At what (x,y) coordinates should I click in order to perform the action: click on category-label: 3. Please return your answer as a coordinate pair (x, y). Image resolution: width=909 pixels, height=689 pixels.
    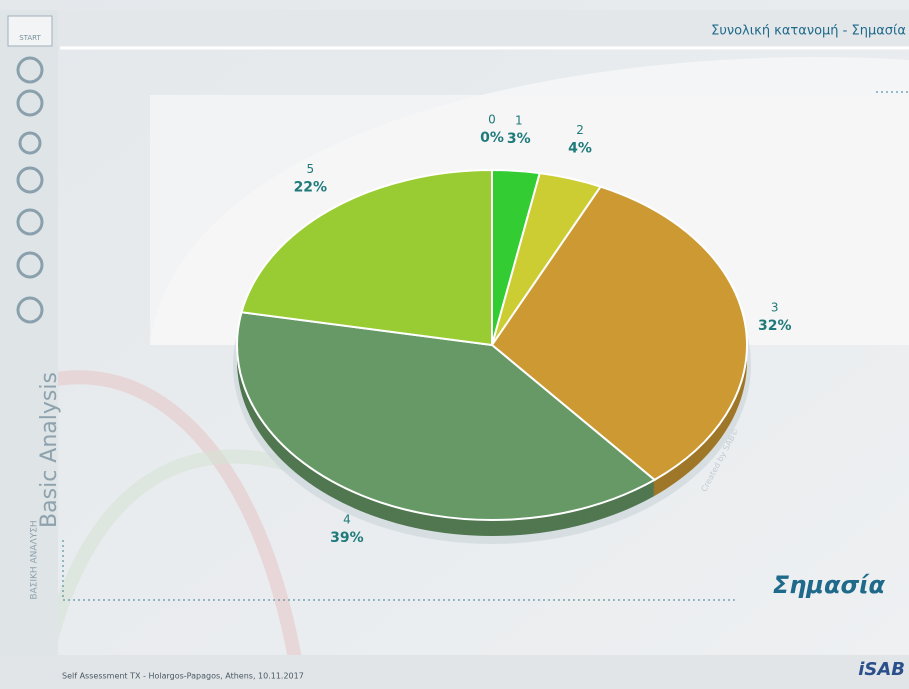
    Looking at the image, I should click on (775, 308).